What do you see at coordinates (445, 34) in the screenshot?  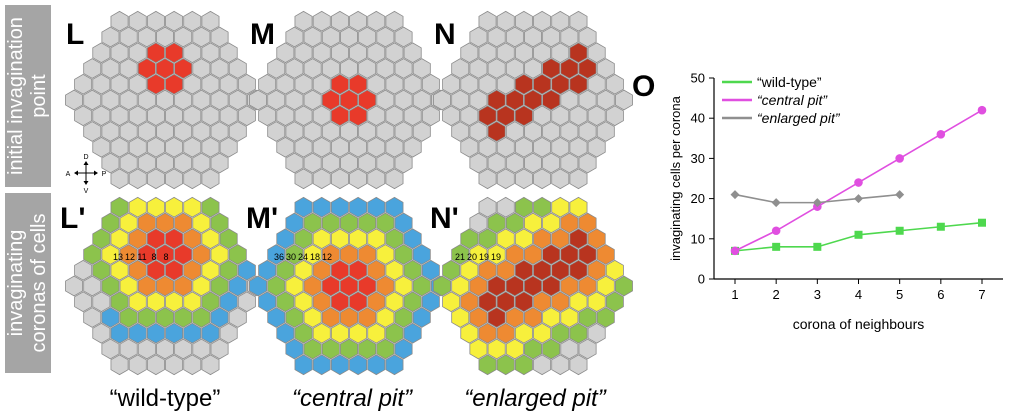 I see `panel-letter-n: N` at bounding box center [445, 34].